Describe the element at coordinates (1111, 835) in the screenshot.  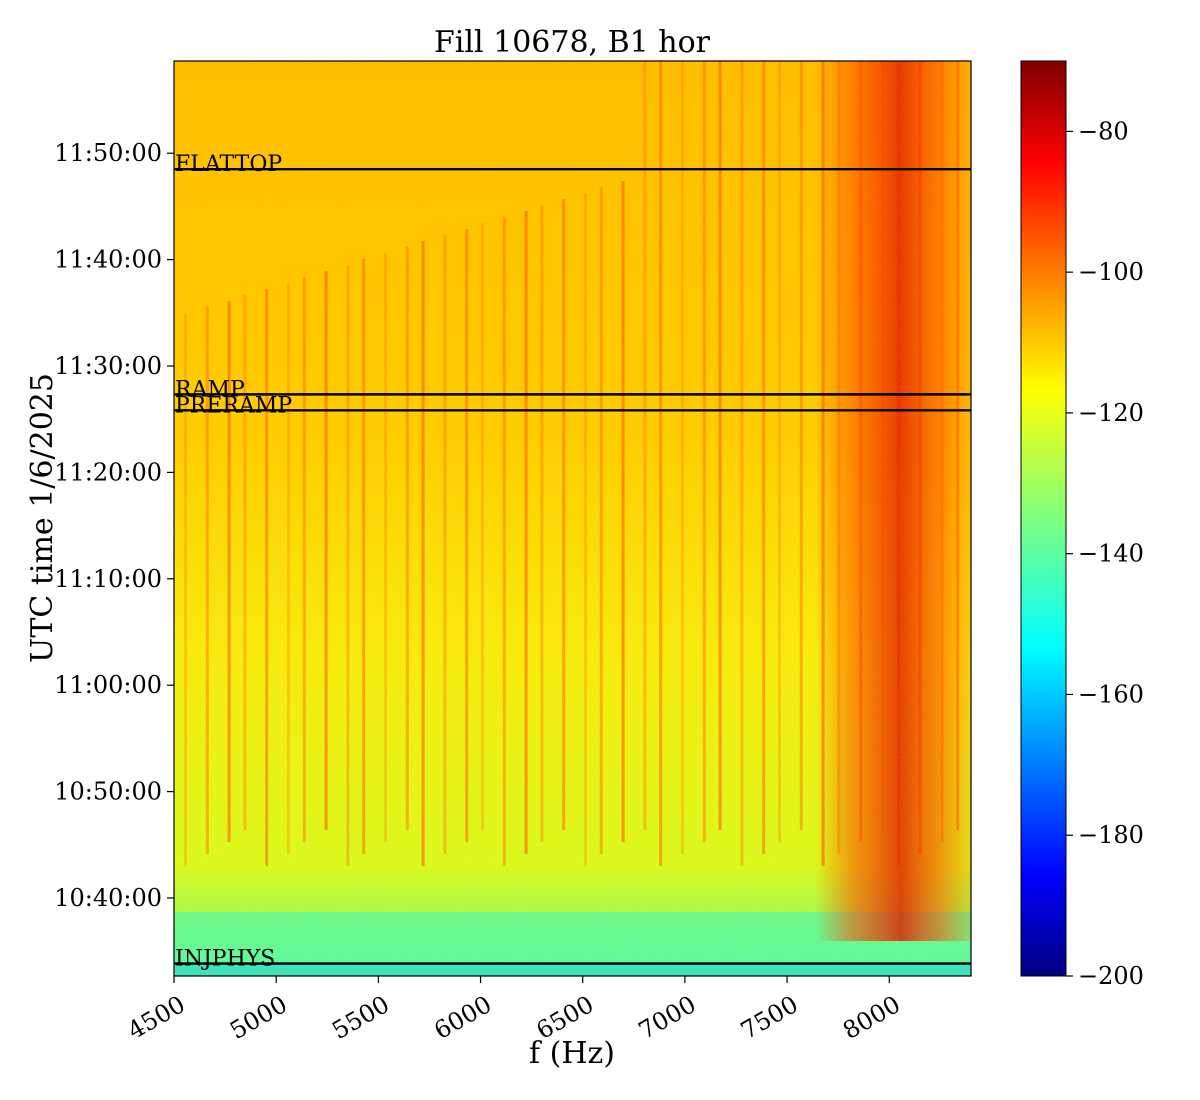
I see `colorbar-tick-label: −180` at that location.